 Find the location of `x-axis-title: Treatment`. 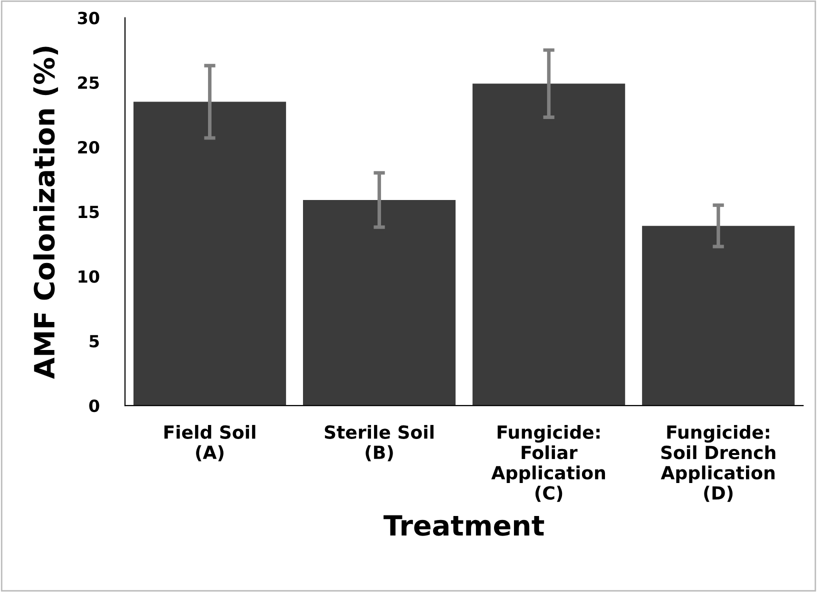

x-axis-title: Treatment is located at coordinates (464, 525).